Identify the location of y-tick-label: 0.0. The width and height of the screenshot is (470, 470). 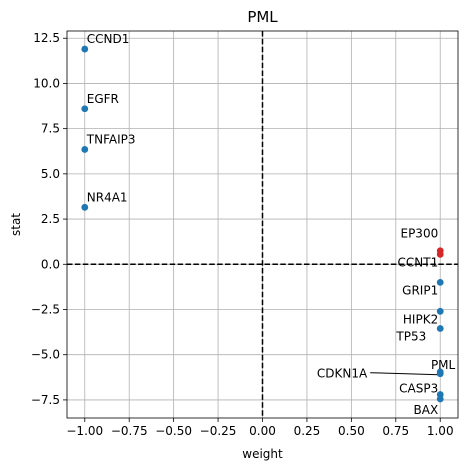
(50, 264).